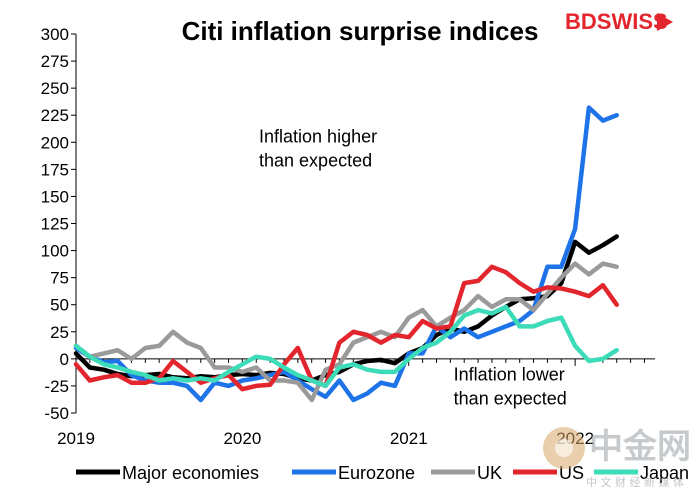  Describe the element at coordinates (360, 31) in the screenshot. I see `chart-title: Citi inflation surprise indices` at that location.